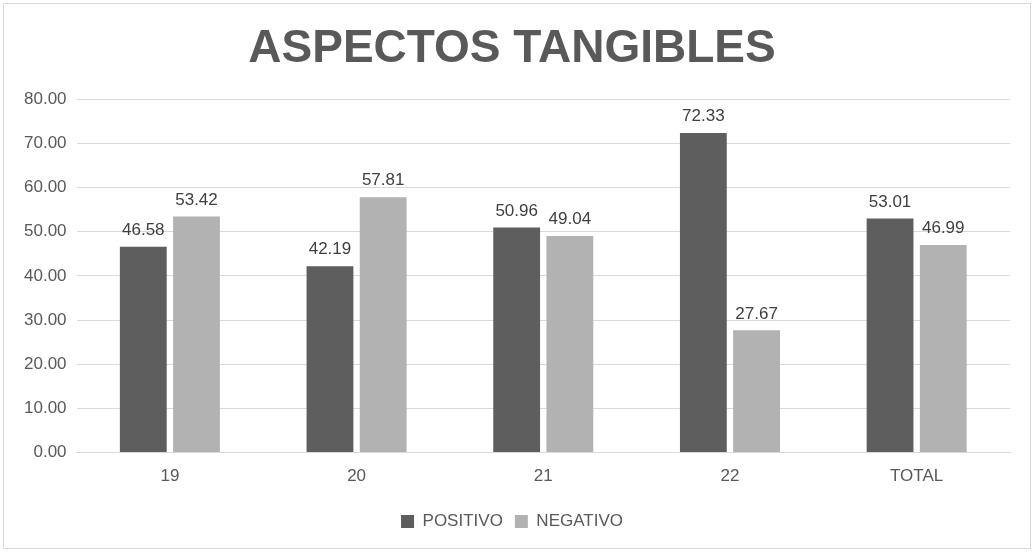  I want to click on x-tick-label: 20, so click(357, 476).